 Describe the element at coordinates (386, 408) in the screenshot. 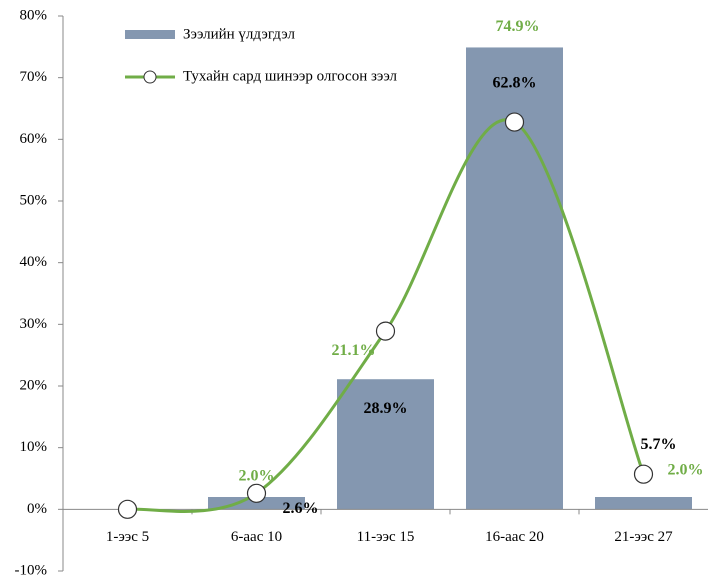

I see `line-value-label: 28.9%` at that location.